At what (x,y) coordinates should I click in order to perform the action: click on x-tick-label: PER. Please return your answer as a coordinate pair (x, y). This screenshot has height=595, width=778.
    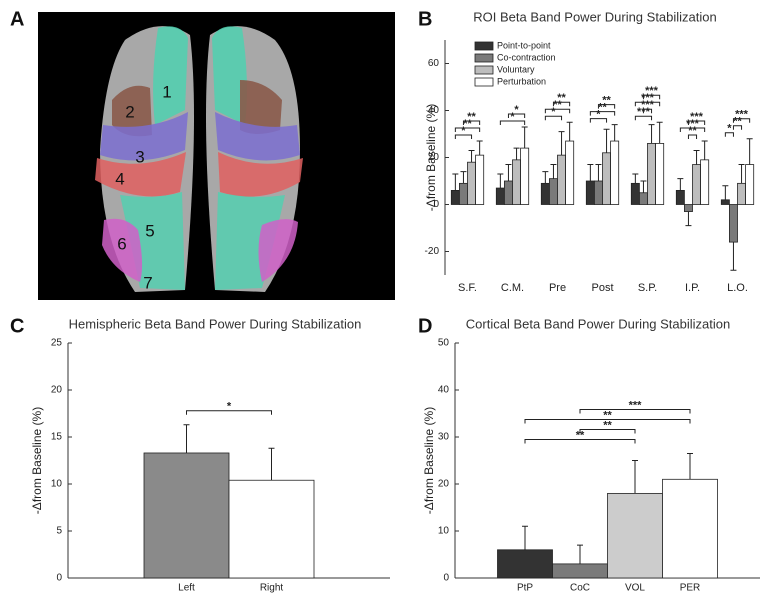
    Looking at the image, I should click on (690, 588).